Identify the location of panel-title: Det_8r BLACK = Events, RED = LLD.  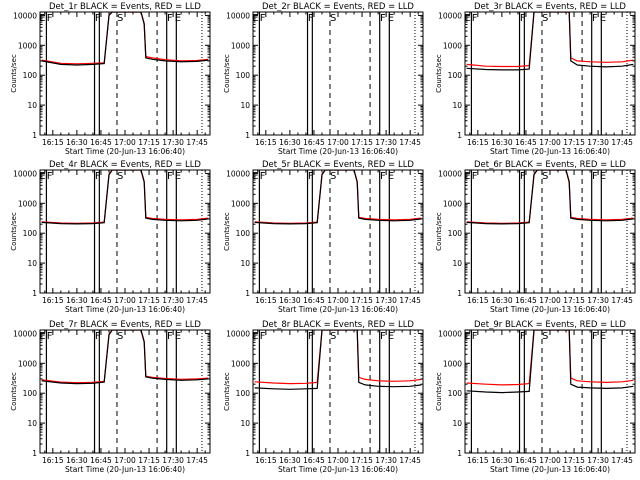
(338, 325).